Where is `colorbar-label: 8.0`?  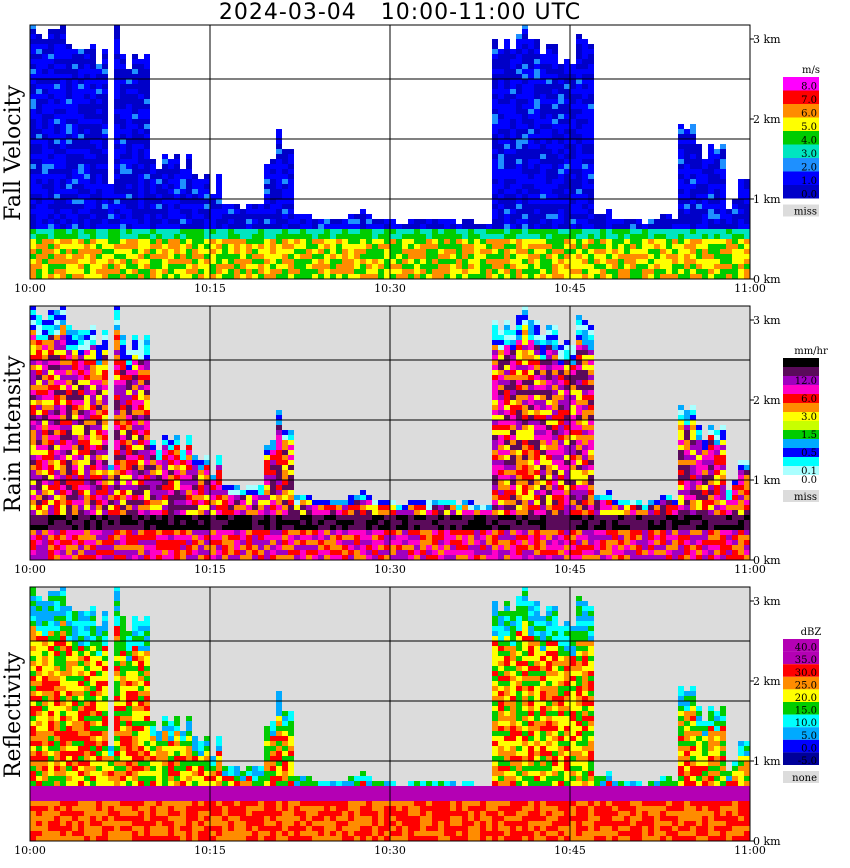
colorbar-label: 8.0 is located at coordinates (809, 87).